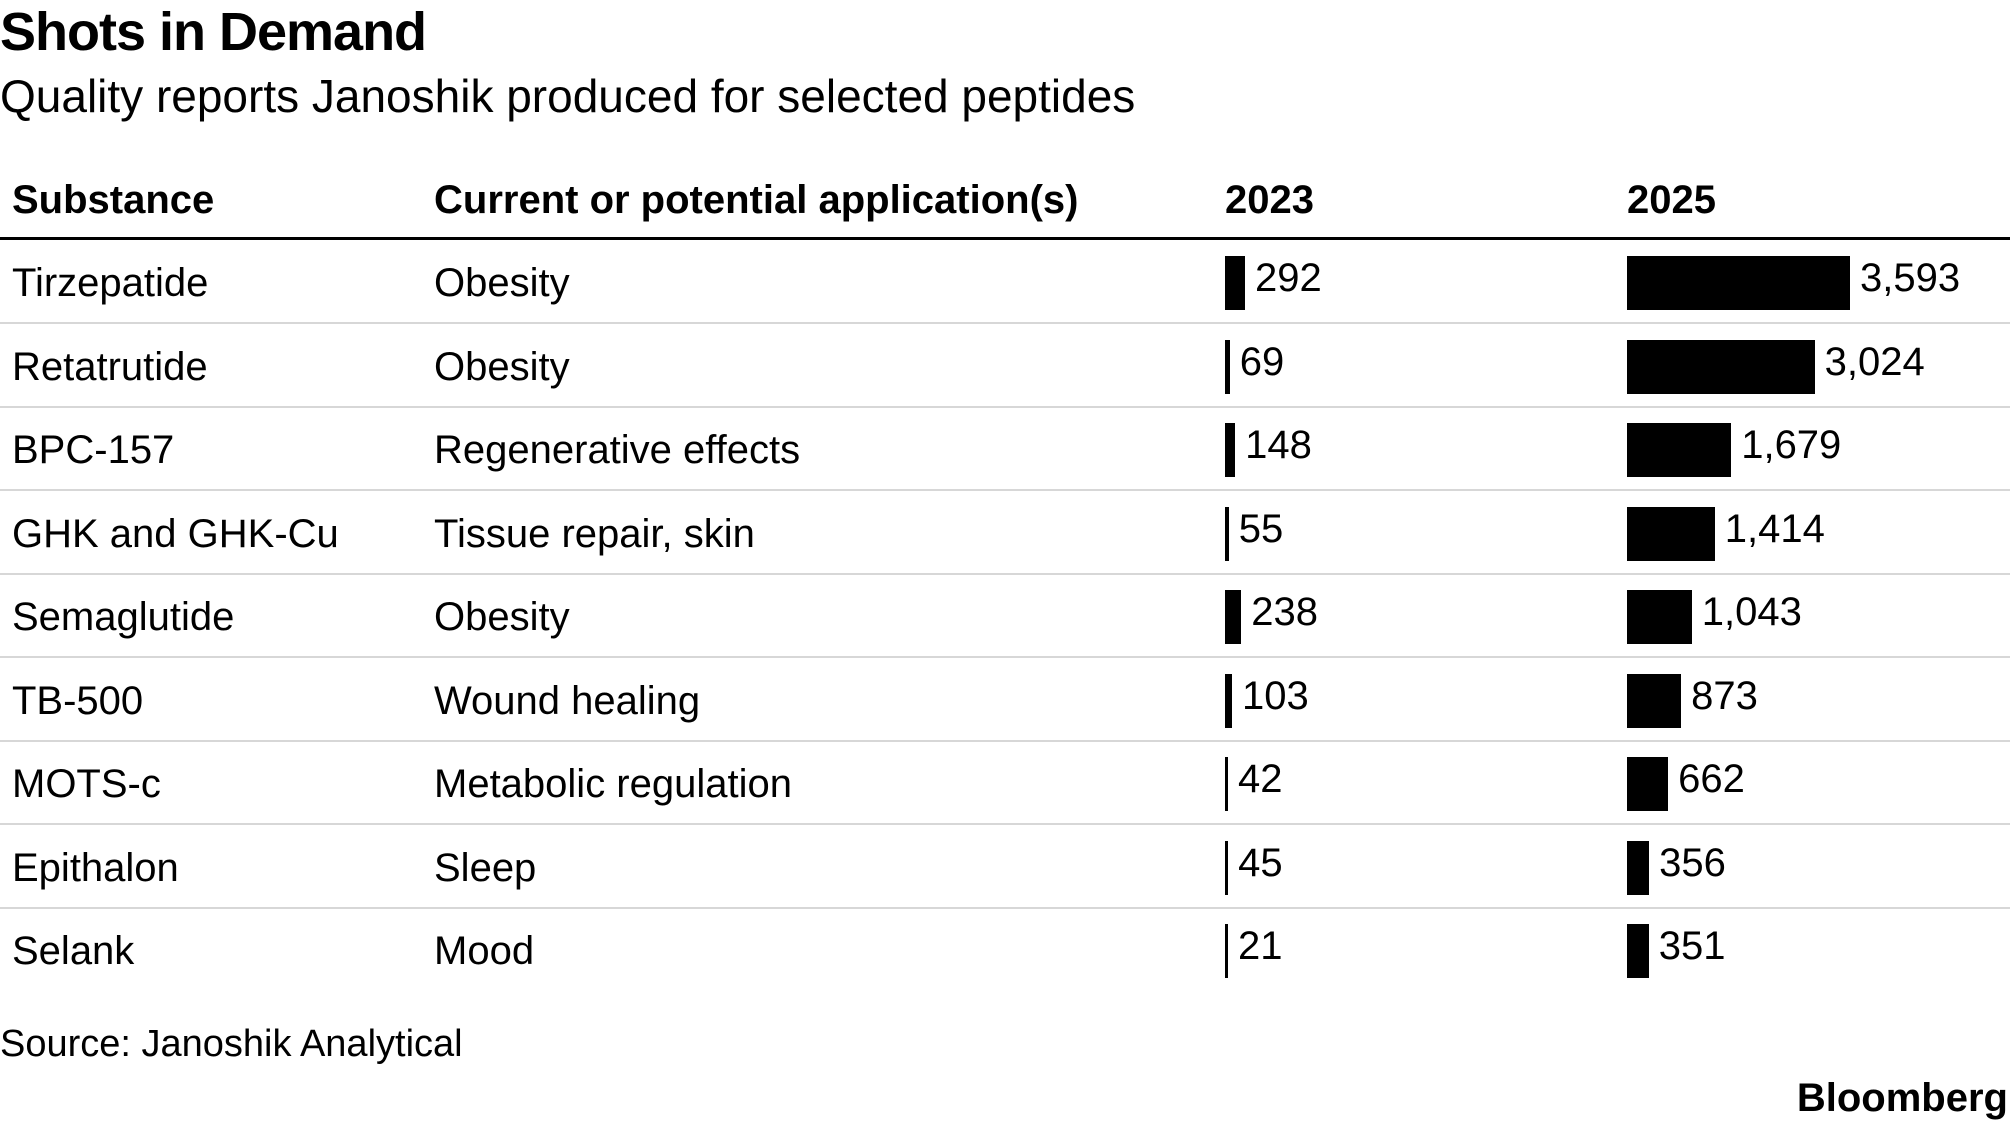 This screenshot has height=1128, width=2010. Describe the element at coordinates (484, 951) in the screenshot. I see `application-cell: Mood` at that location.